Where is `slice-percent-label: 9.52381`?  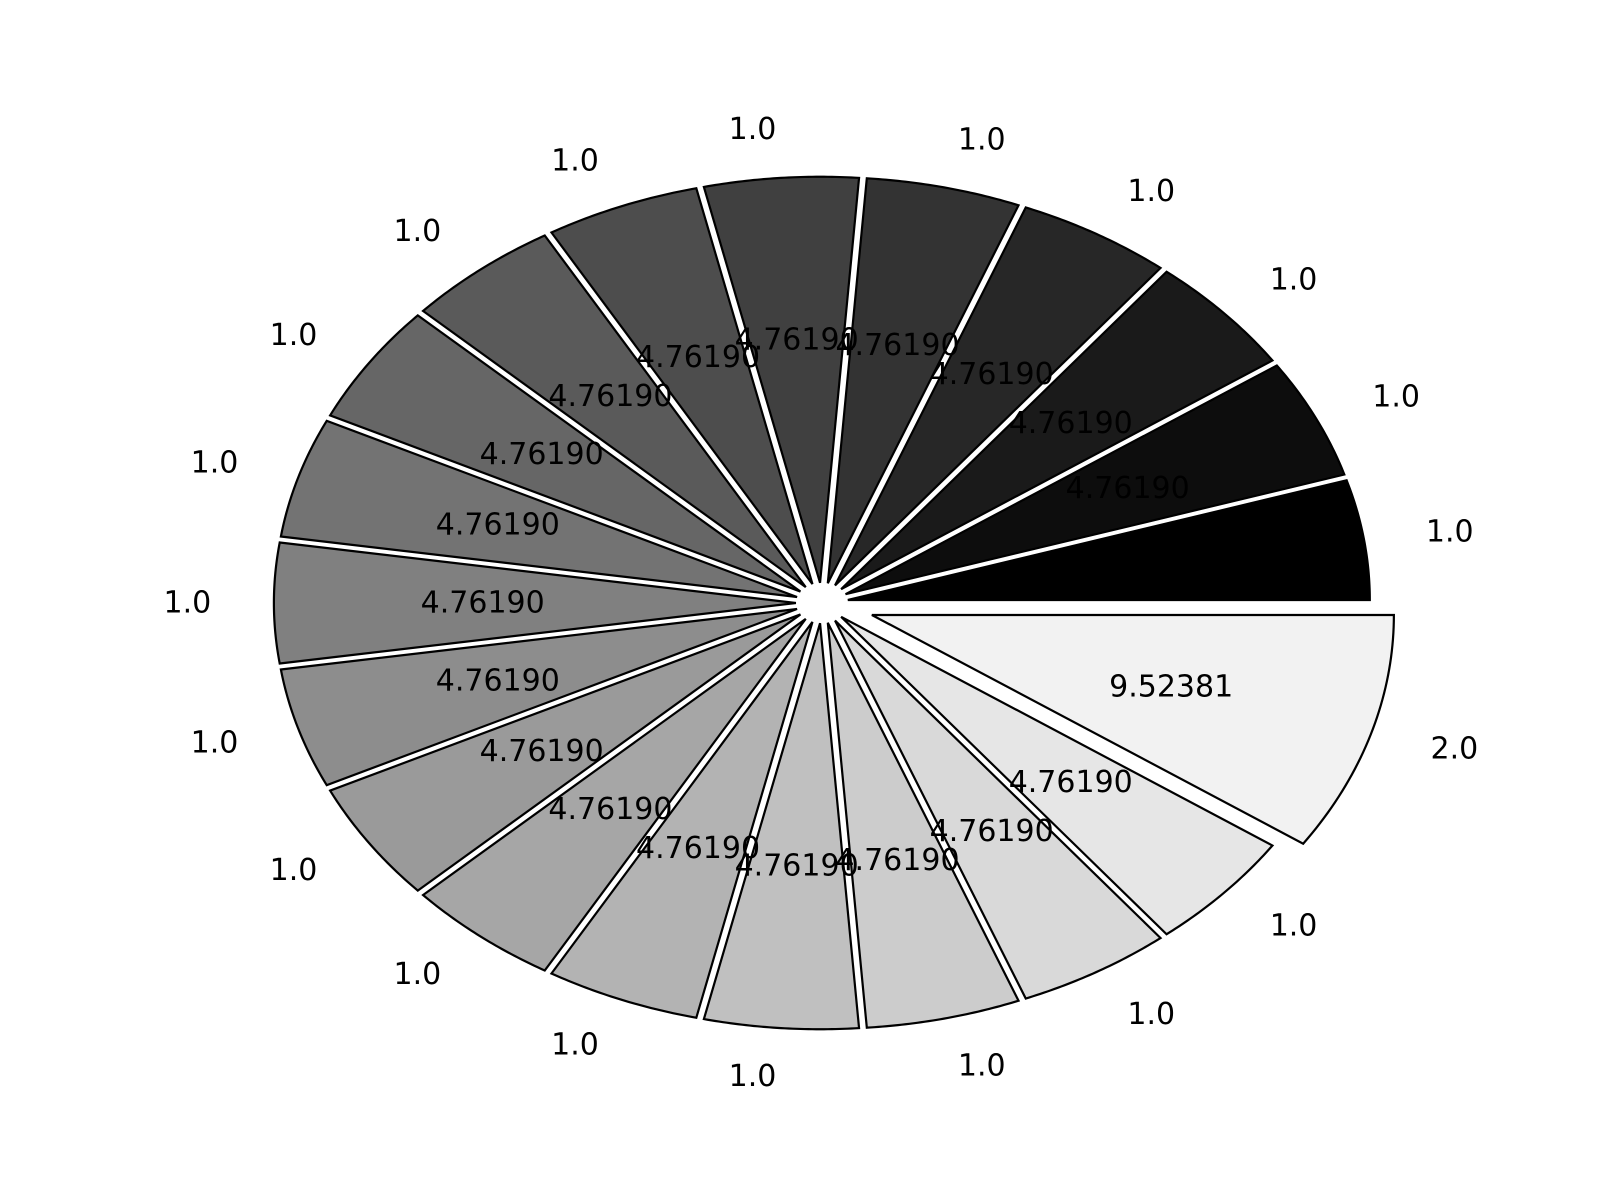
slice-percent-label: 9.52381 is located at coordinates (1171, 686).